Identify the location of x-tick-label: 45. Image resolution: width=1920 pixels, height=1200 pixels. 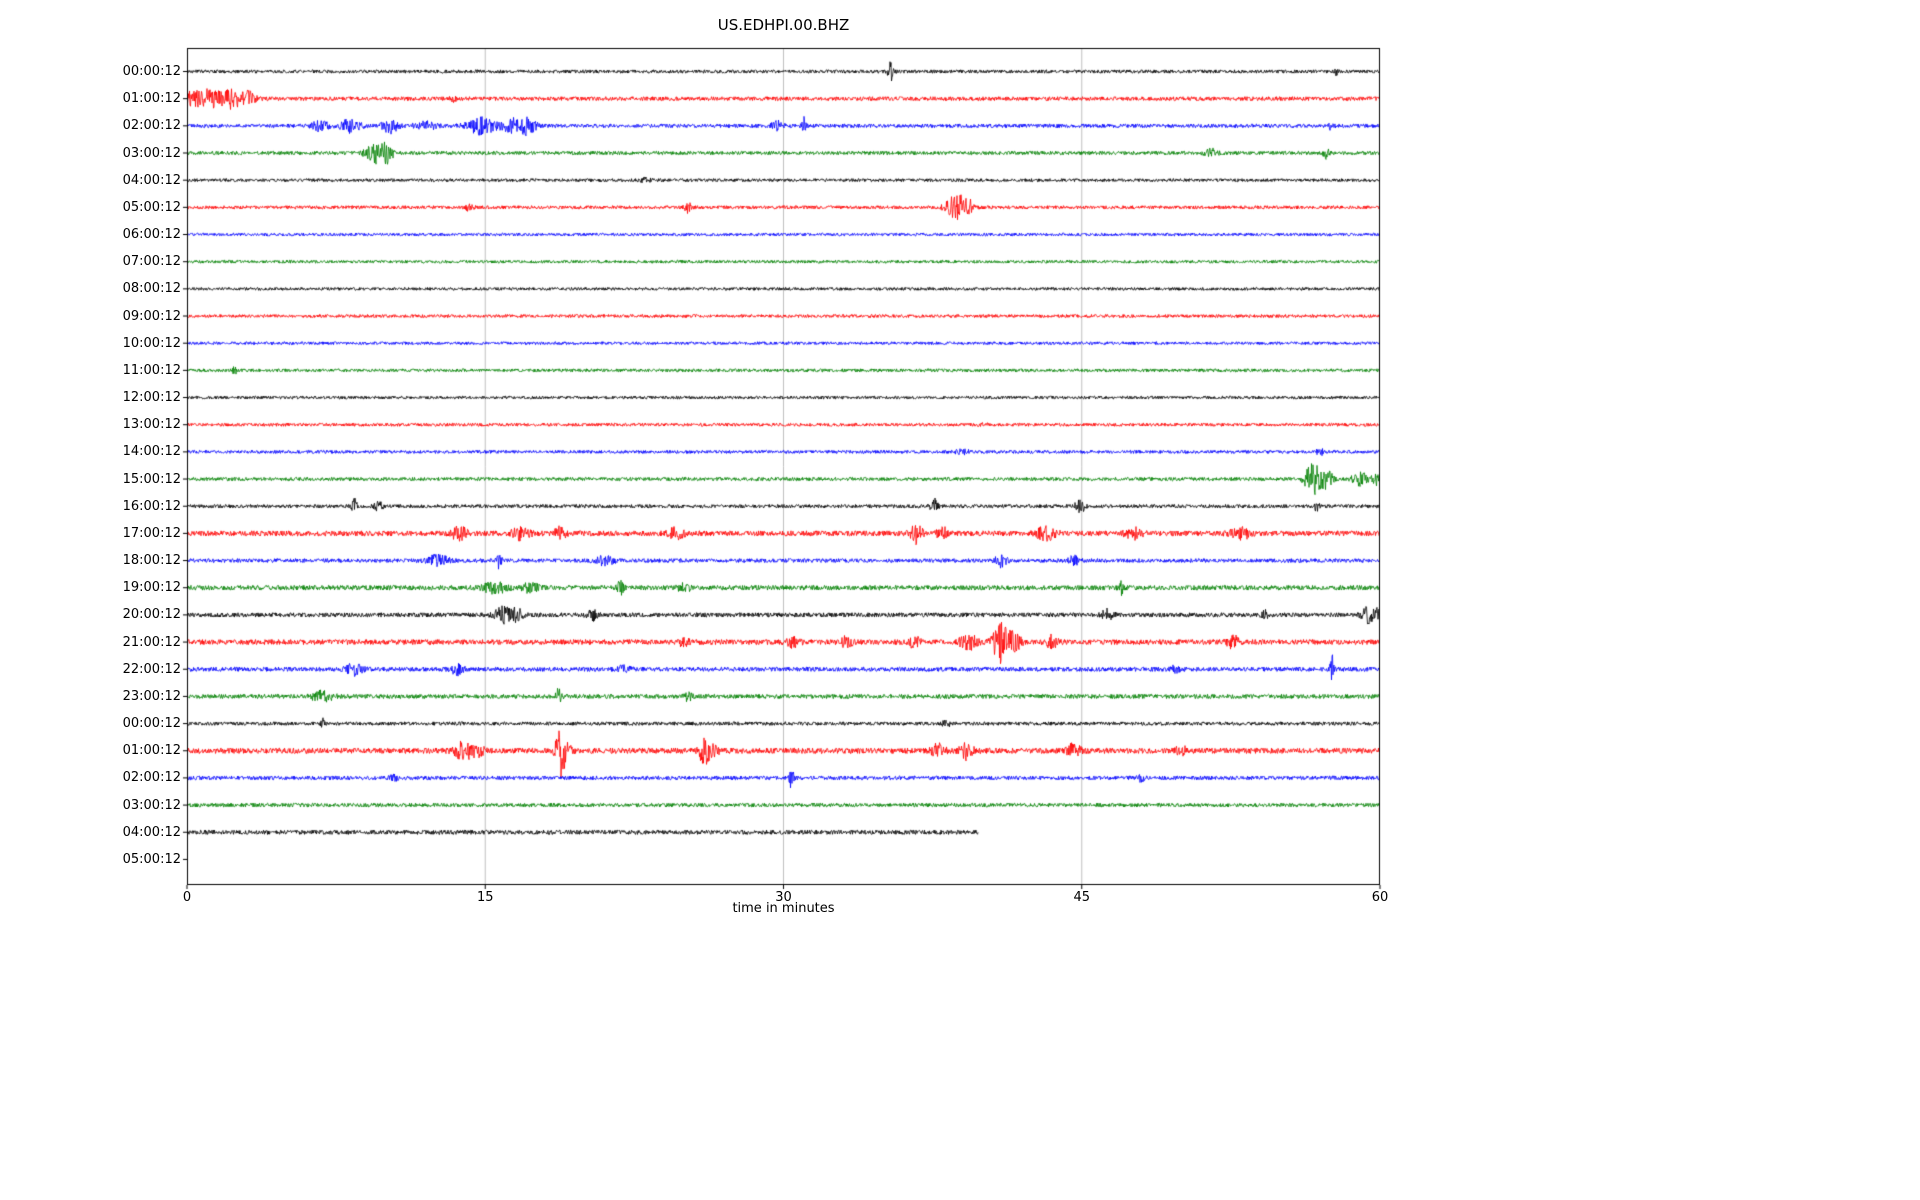
(1082, 897).